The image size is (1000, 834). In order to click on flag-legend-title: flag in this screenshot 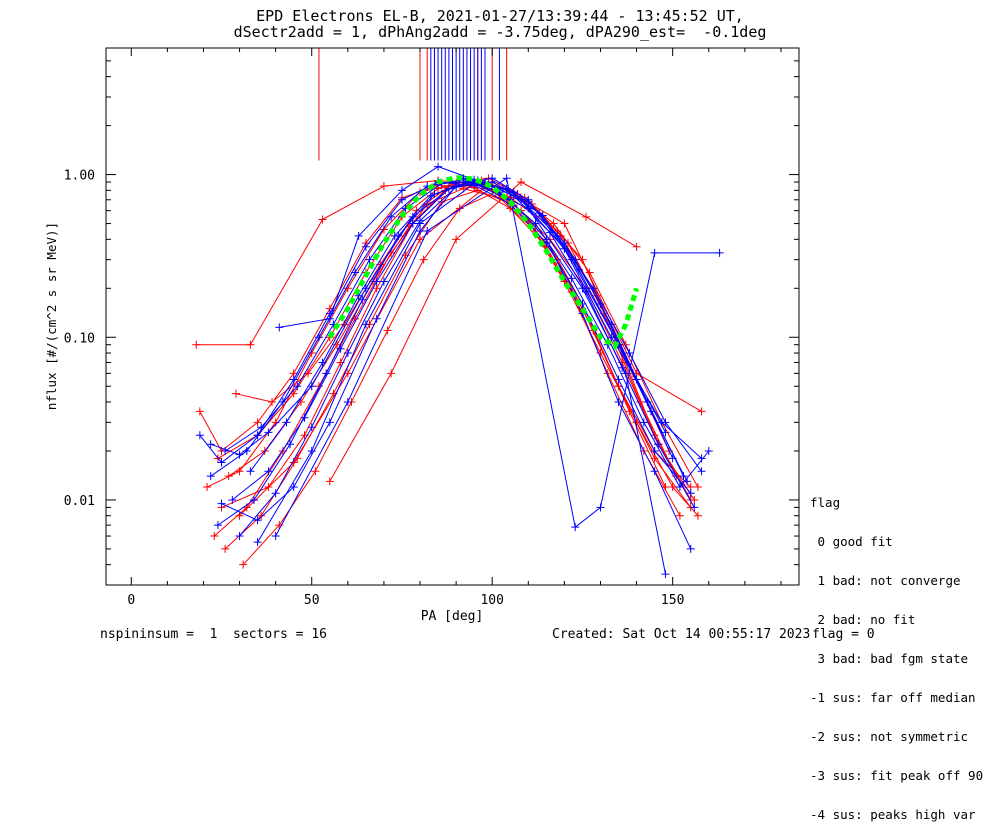, I will do `click(825, 502)`.